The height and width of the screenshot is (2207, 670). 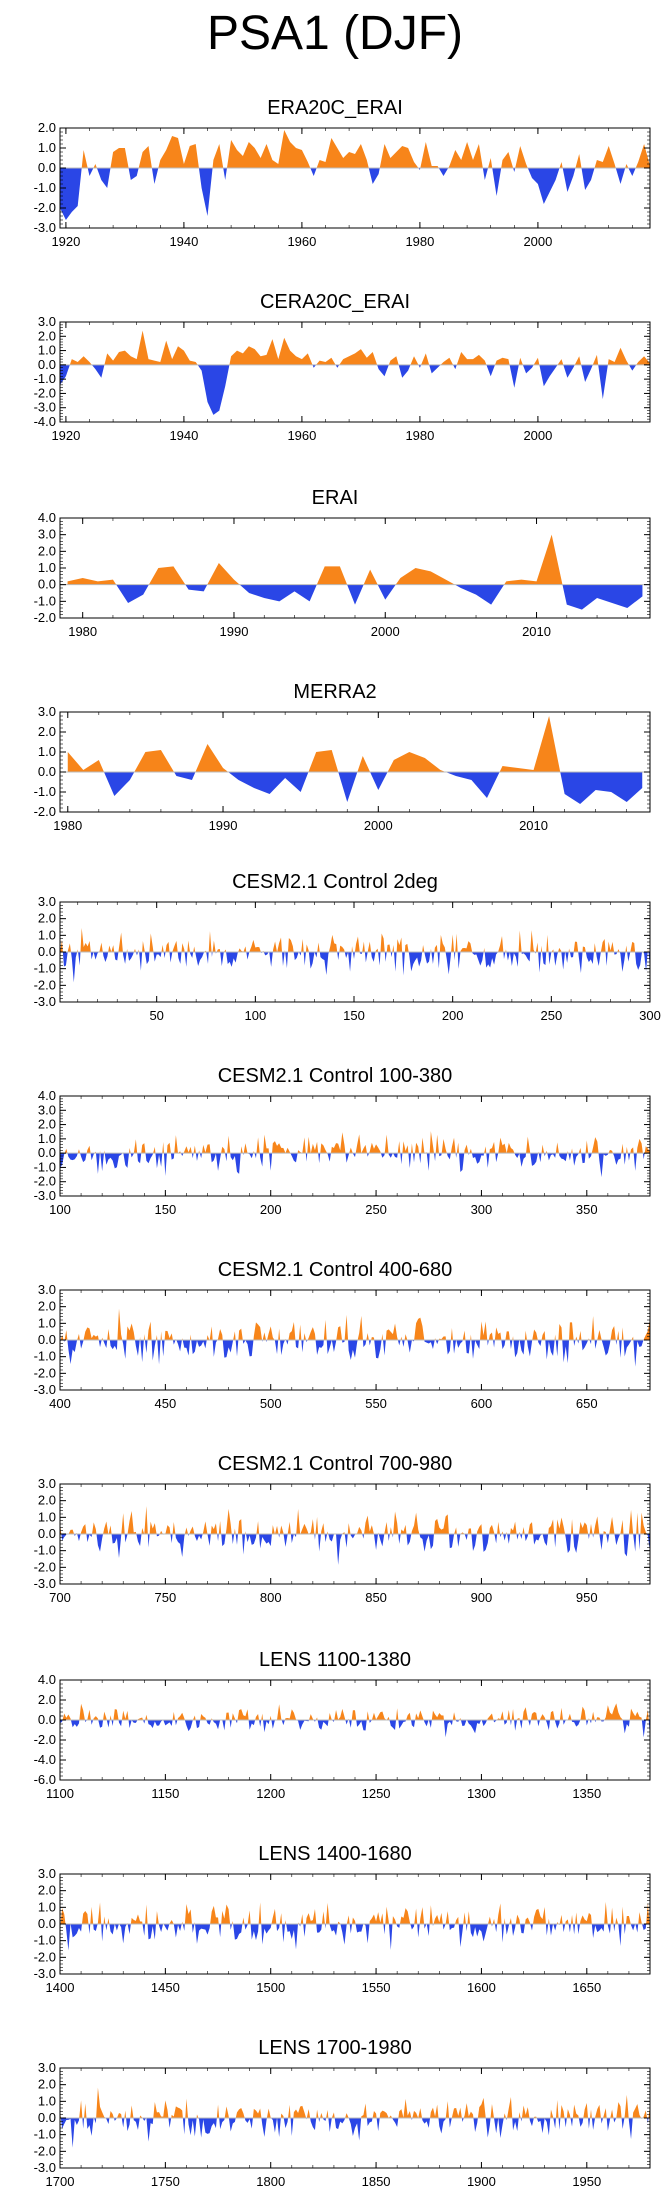 What do you see at coordinates (481, 1793) in the screenshot?
I see `x-tick-label: 1300` at bounding box center [481, 1793].